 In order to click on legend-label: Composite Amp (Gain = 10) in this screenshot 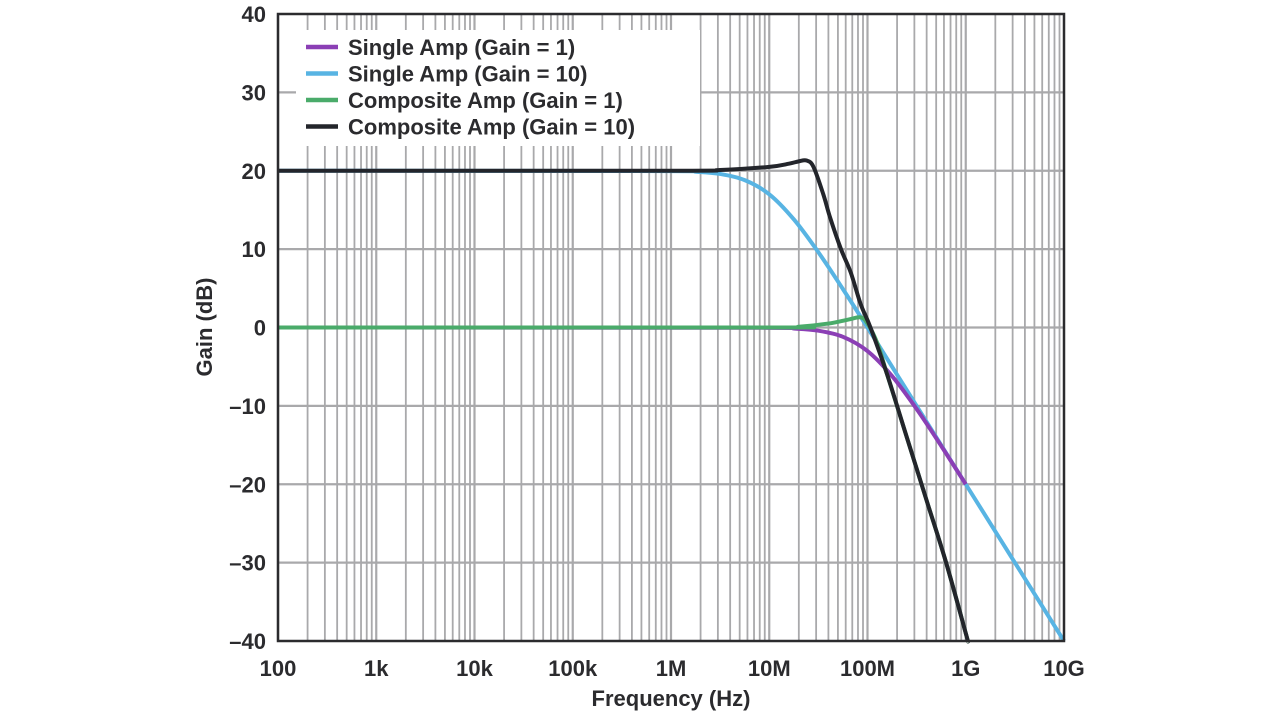, I will do `click(491, 127)`.